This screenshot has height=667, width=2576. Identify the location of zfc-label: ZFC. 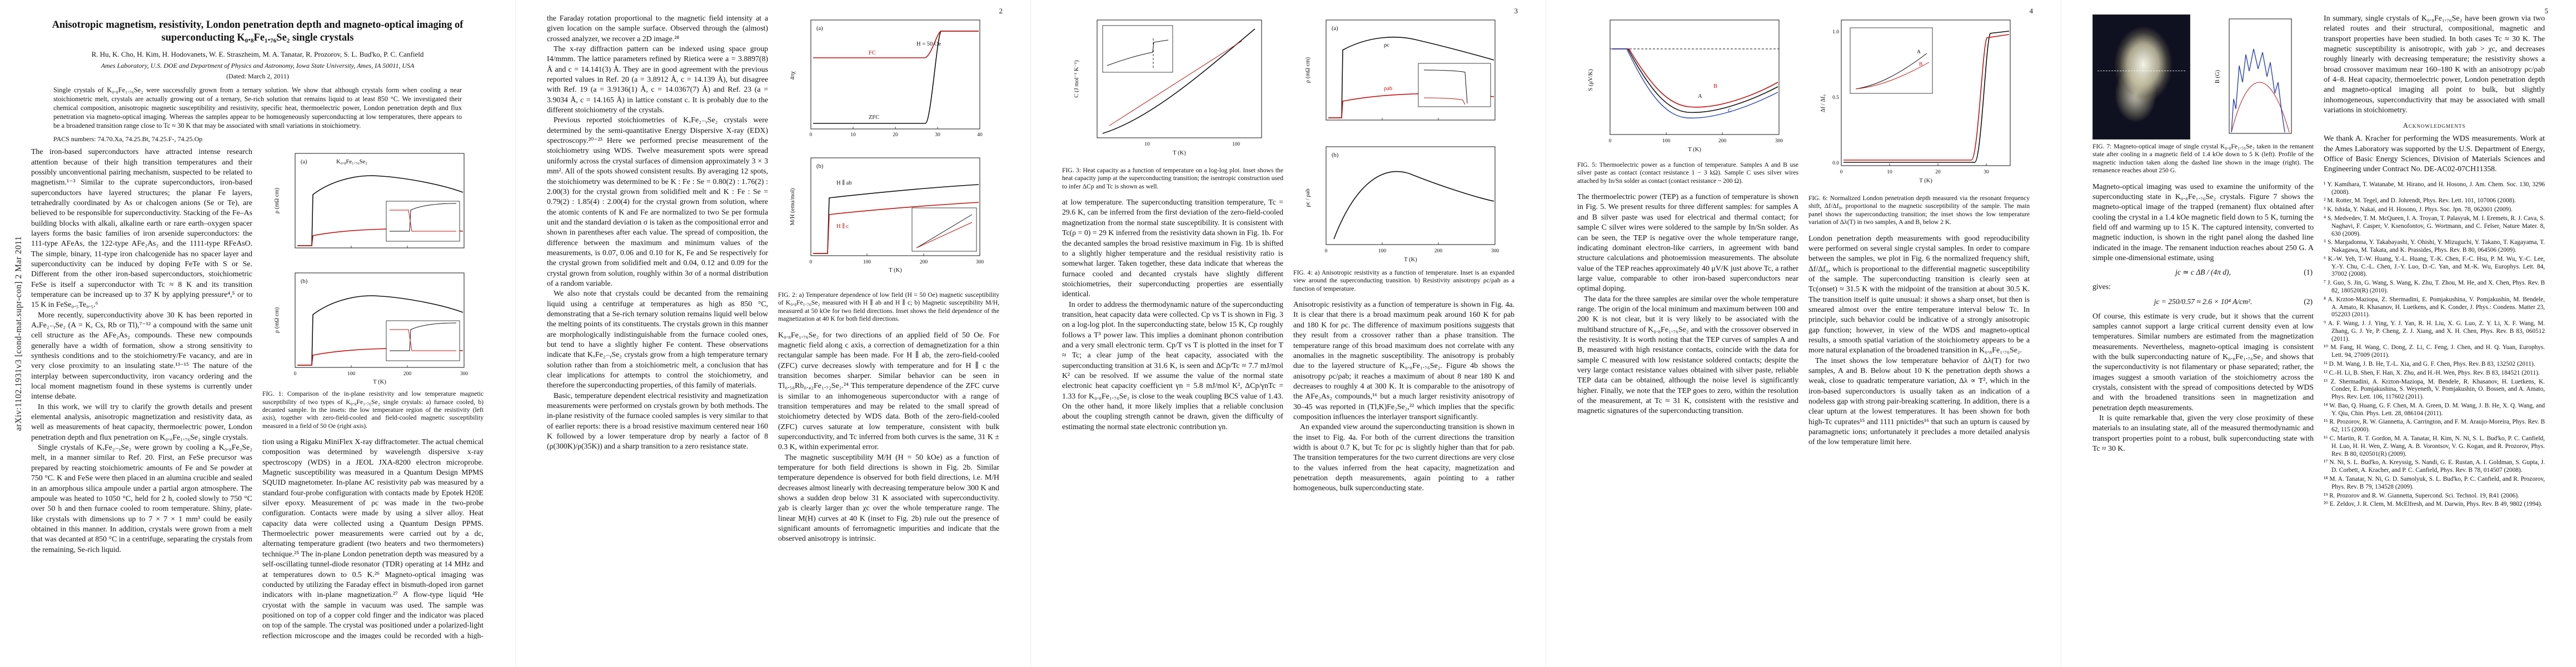
(874, 118).